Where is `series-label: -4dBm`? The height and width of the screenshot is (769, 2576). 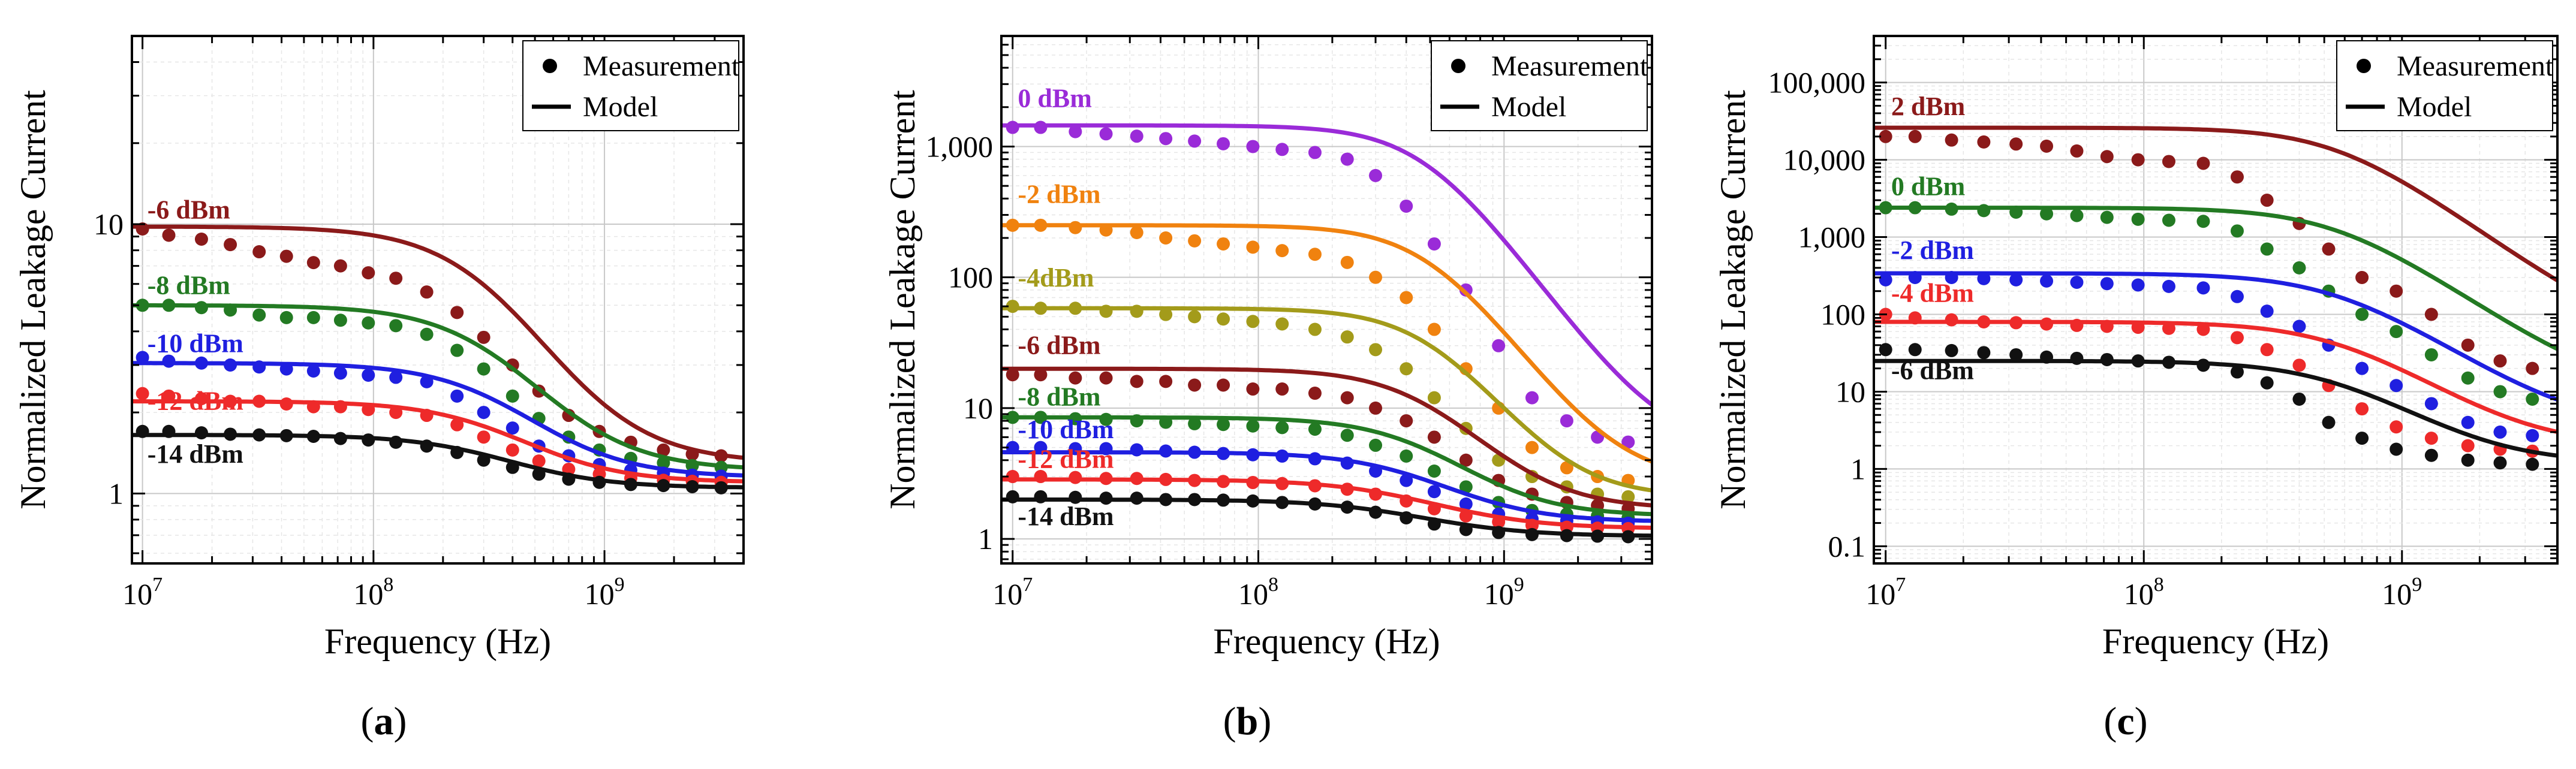
series-label: -4dBm is located at coordinates (1056, 277).